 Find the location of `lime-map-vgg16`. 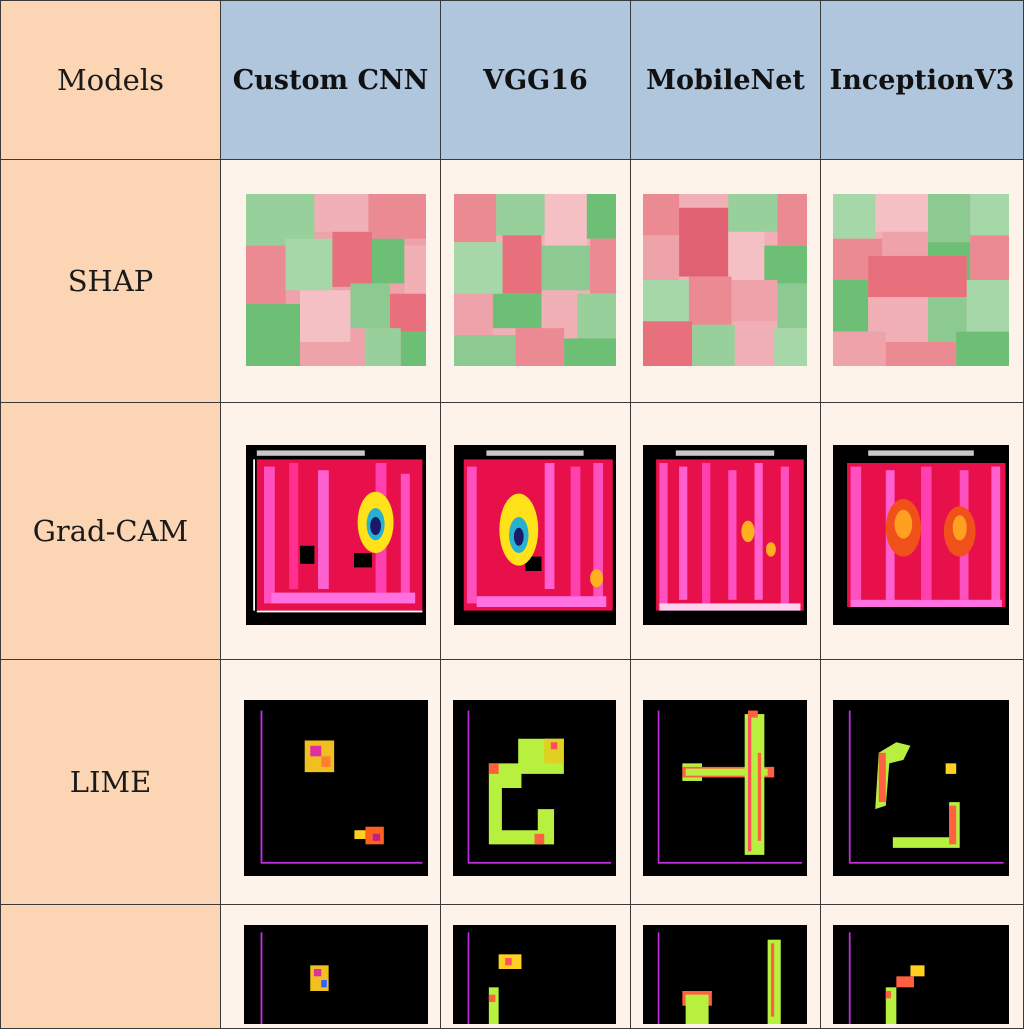

lime-map-vgg16 is located at coordinates (534, 788).